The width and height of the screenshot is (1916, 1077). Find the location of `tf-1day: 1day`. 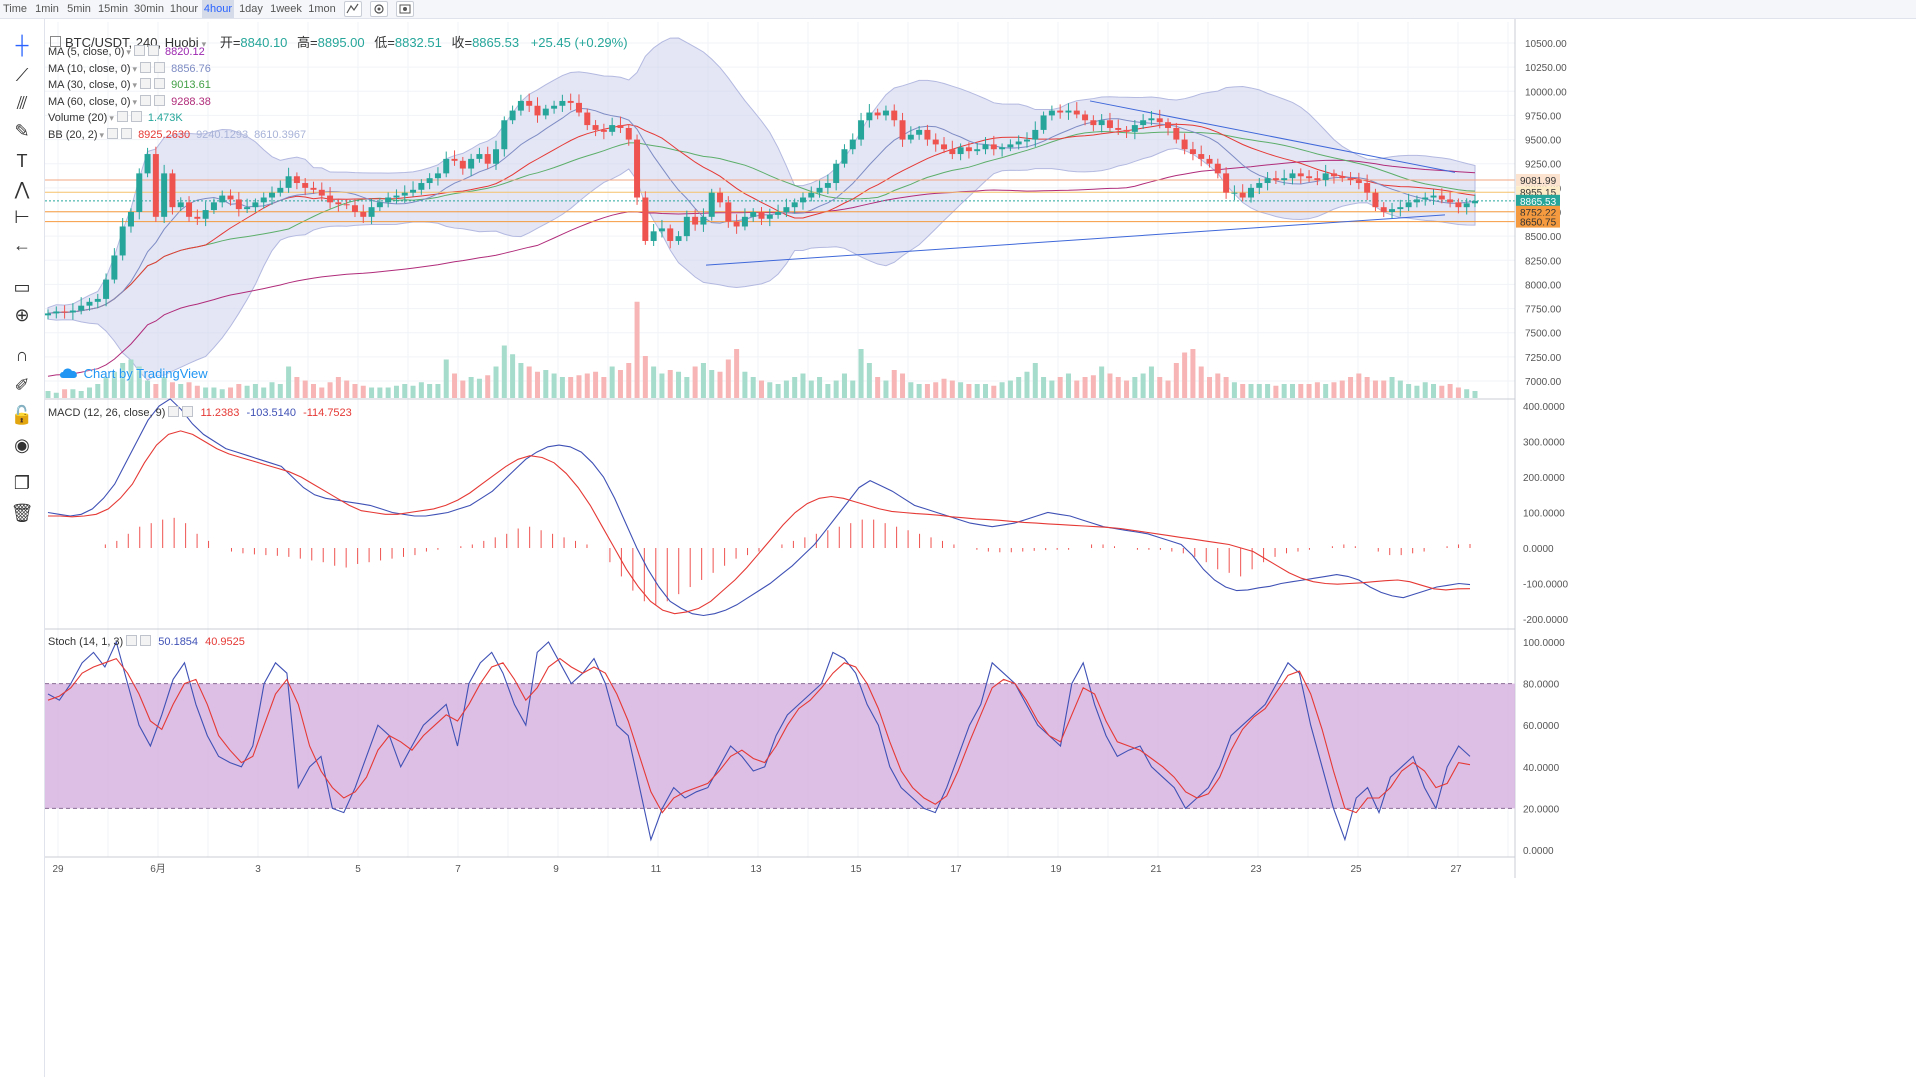

tf-1day: 1day is located at coordinates (251, 9).